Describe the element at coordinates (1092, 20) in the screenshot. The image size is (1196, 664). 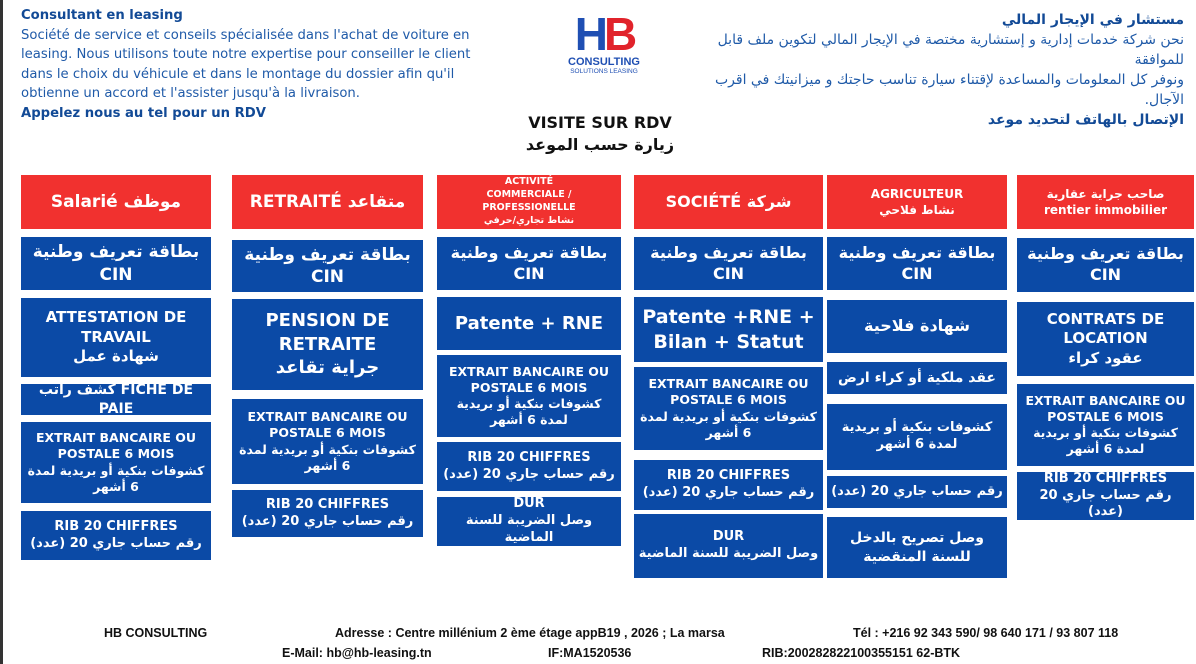
I see `intro-ar-title: مستشار في الإيجار المالي` at that location.